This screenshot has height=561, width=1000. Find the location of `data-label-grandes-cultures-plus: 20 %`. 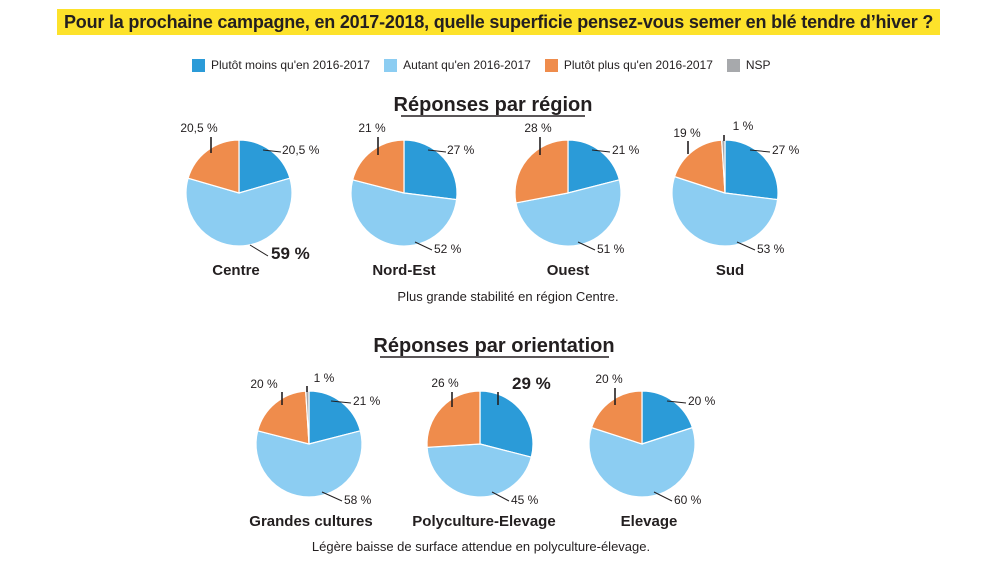

data-label-grandes-cultures-plus: 20 % is located at coordinates (264, 384).